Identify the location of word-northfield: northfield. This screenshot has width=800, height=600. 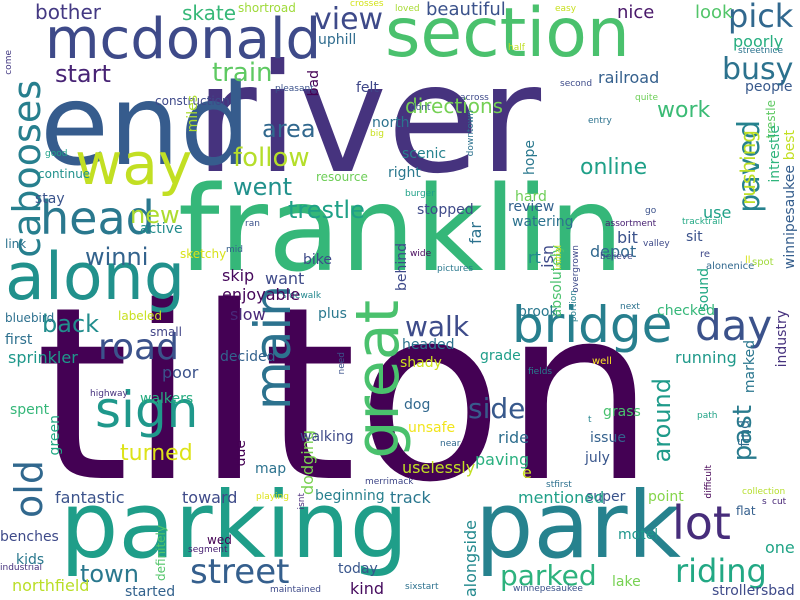
(51, 585).